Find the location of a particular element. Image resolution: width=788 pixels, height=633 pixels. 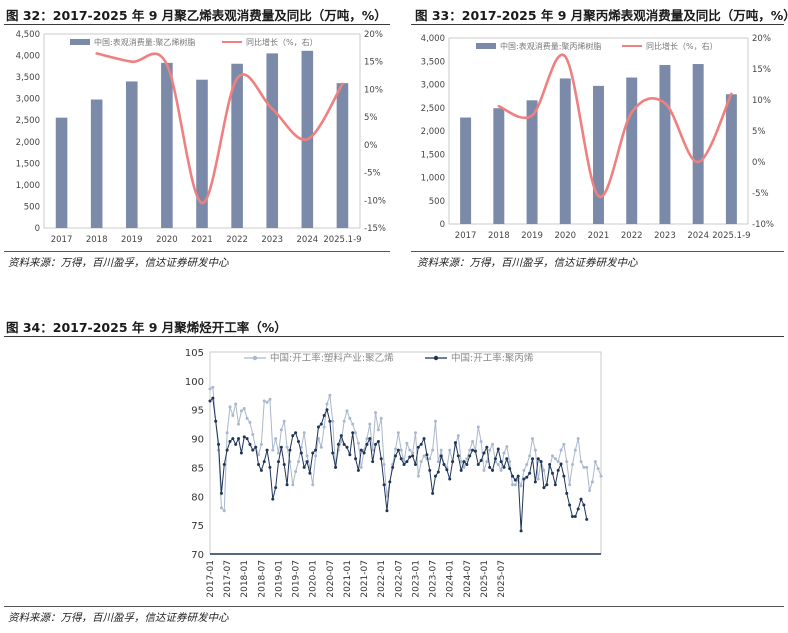

pp-legend-bar-swatch is located at coordinates (486, 46).